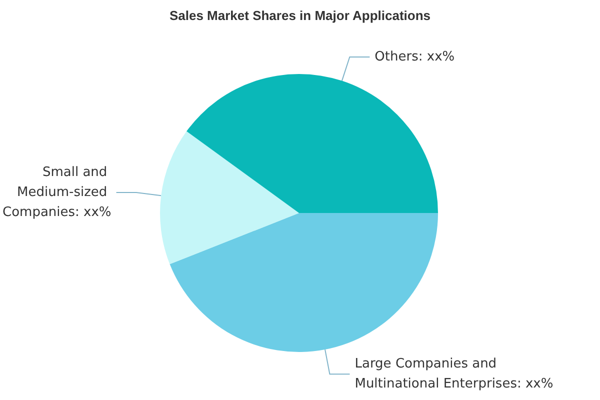 The image size is (600, 400). Describe the element at coordinates (300, 15) in the screenshot. I see `chart-title: Sales Market Shares in Major Applications` at that location.